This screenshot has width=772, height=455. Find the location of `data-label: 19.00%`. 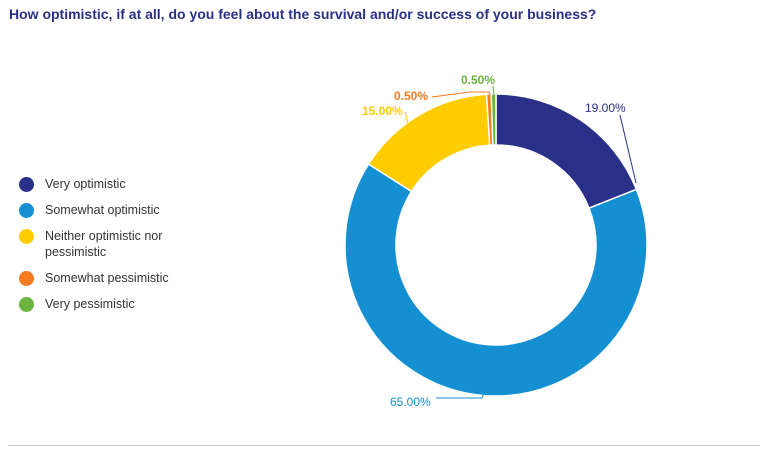

data-label: 19.00% is located at coordinates (605, 108).